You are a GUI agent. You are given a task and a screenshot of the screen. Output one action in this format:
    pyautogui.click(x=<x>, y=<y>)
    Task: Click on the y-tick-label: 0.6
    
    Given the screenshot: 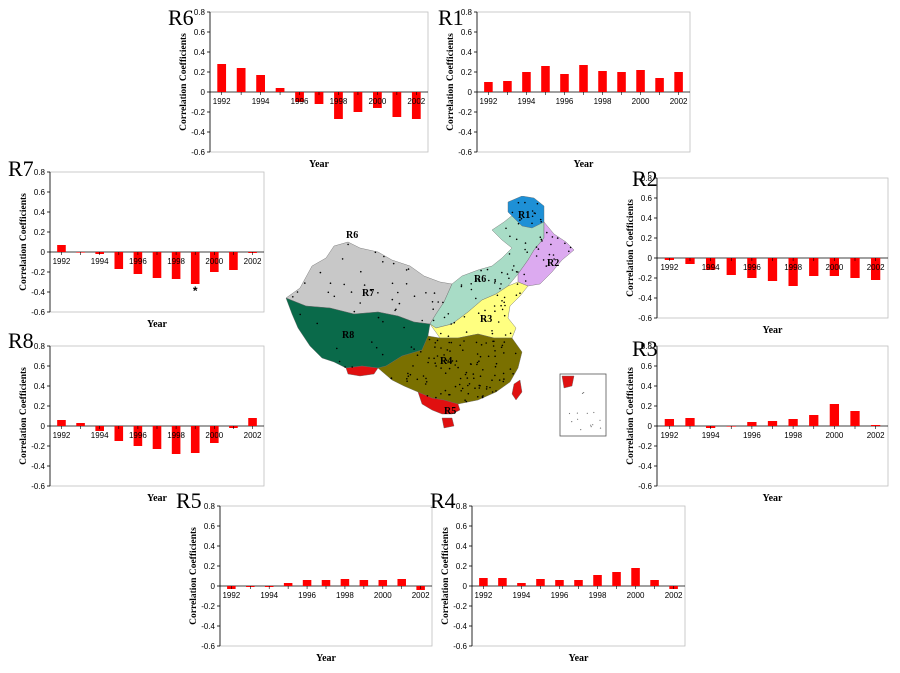 What is the action you would take?
    pyautogui.click(x=462, y=526)
    